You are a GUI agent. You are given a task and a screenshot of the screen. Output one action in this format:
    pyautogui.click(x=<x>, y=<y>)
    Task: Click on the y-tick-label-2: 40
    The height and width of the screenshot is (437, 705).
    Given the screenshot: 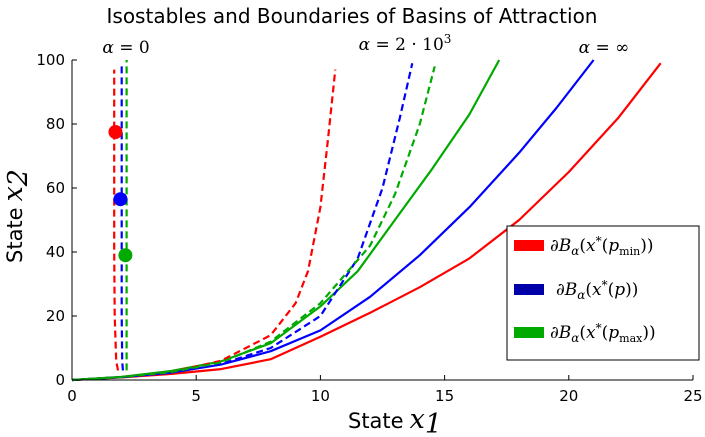 What is the action you would take?
    pyautogui.click(x=55, y=252)
    